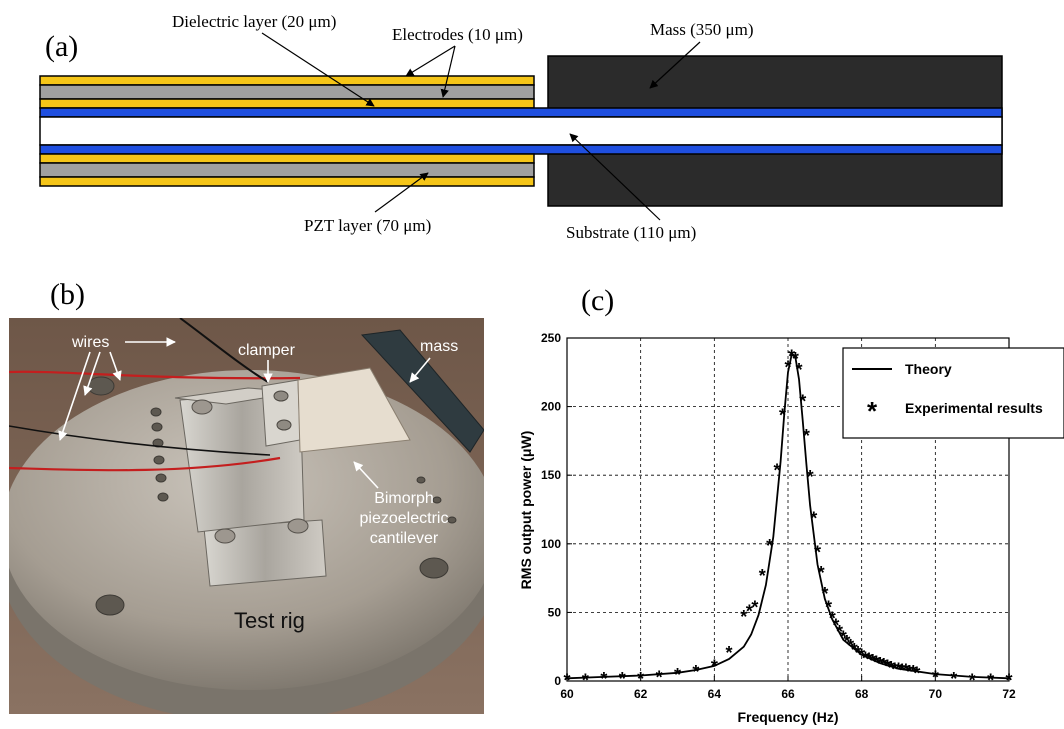 This screenshot has height=729, width=1064. Describe the element at coordinates (521, 131) in the screenshot. I see `substrate-layer` at that location.